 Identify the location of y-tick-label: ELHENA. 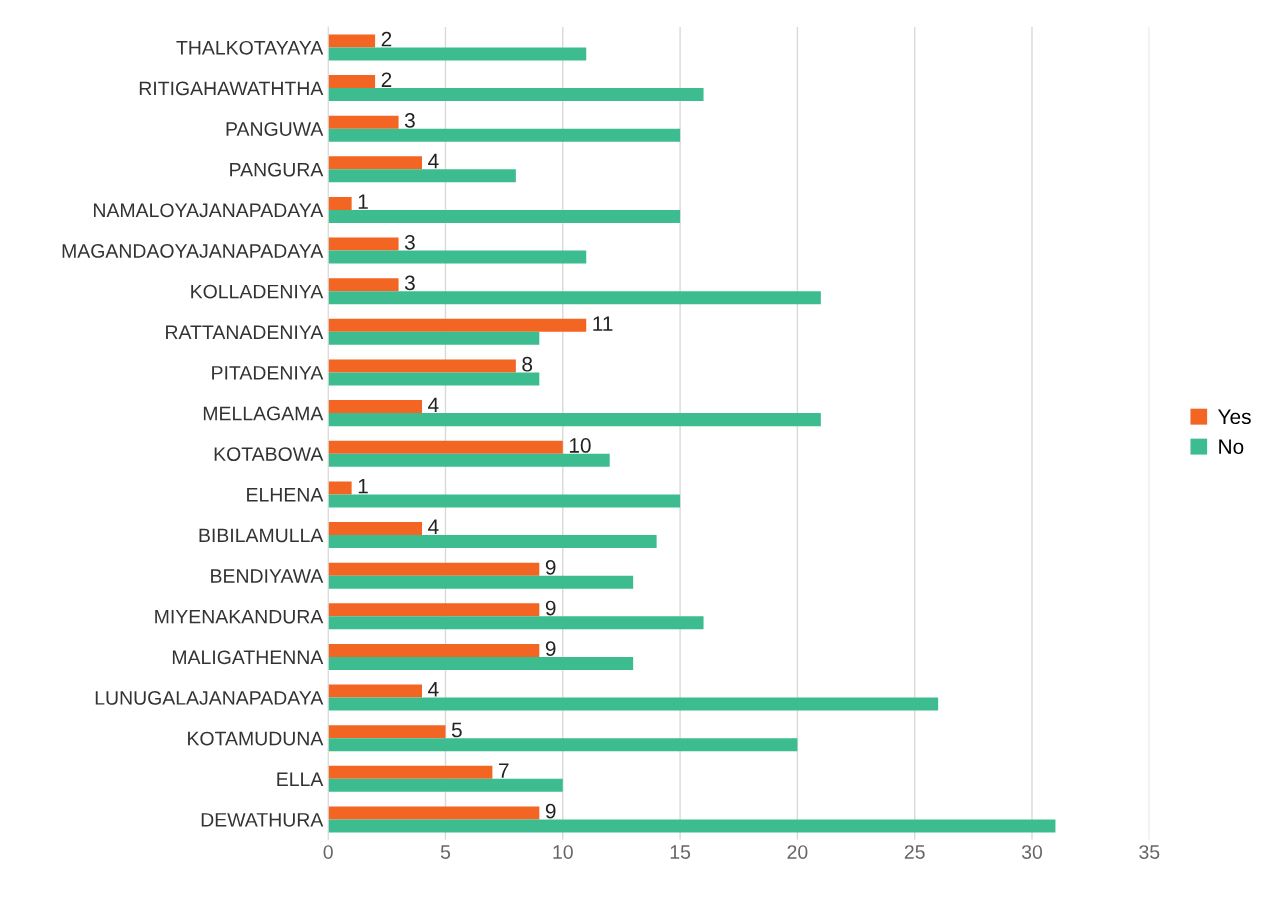
(285, 495).